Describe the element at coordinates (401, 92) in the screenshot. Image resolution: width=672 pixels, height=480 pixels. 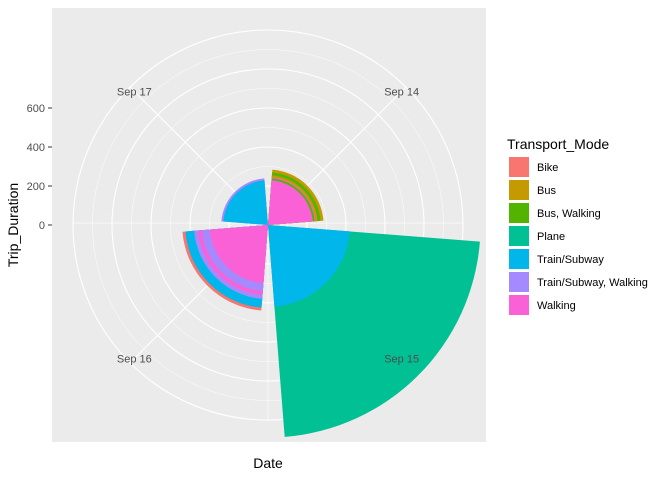
I see `category-label: Sep 14` at that location.